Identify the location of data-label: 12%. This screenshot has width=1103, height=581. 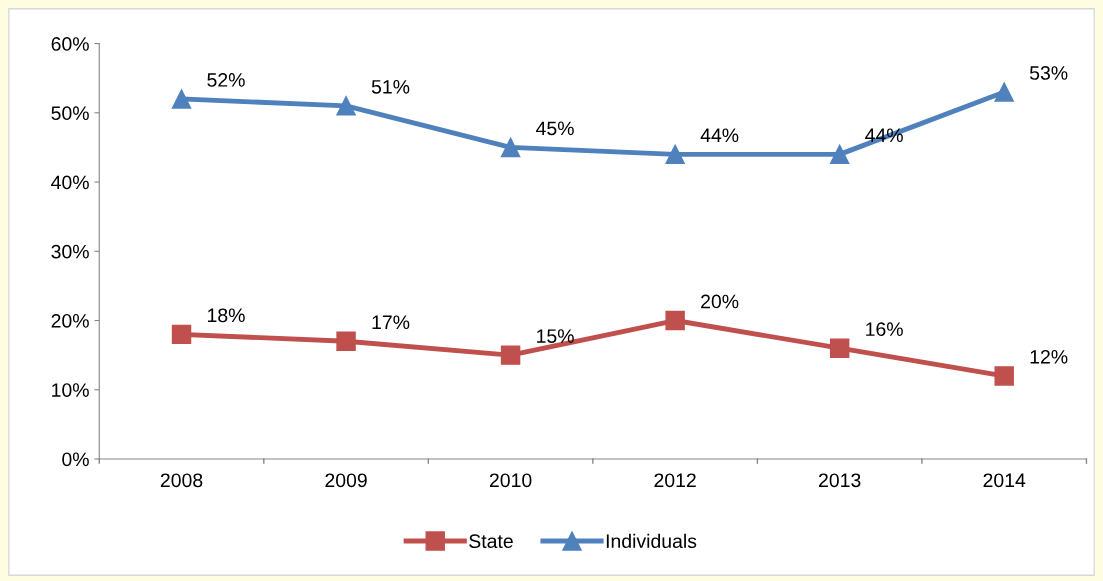
(1049, 356).